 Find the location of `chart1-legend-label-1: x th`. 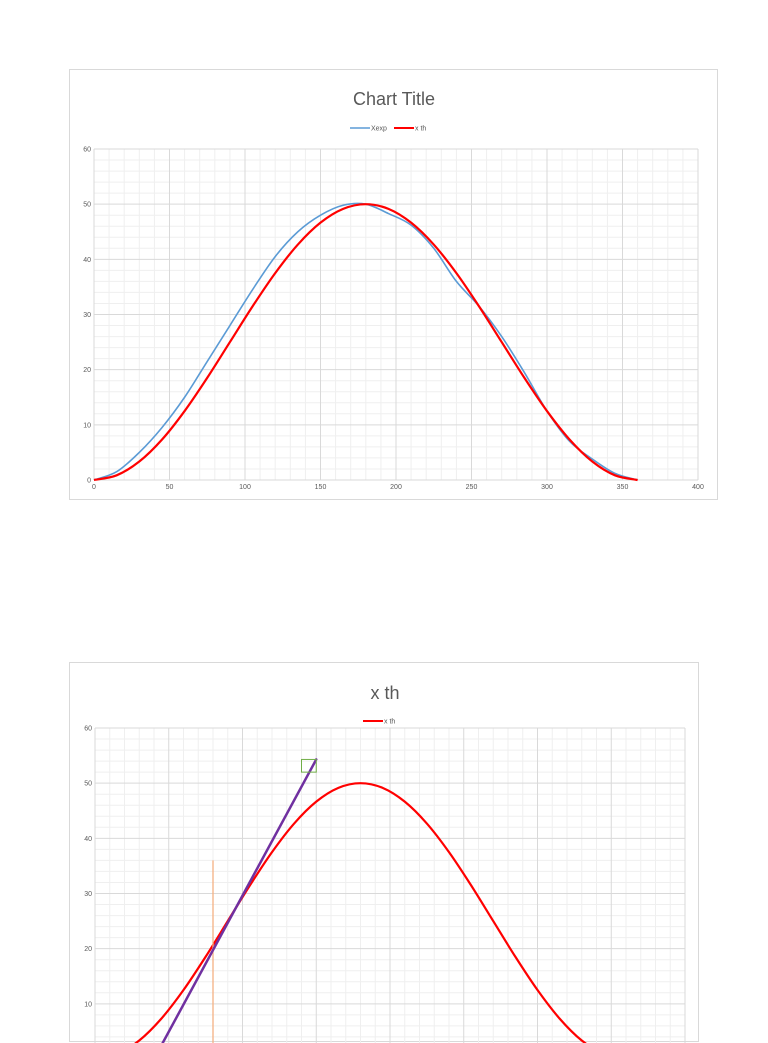

chart1-legend-label-1: x th is located at coordinates (420, 129).